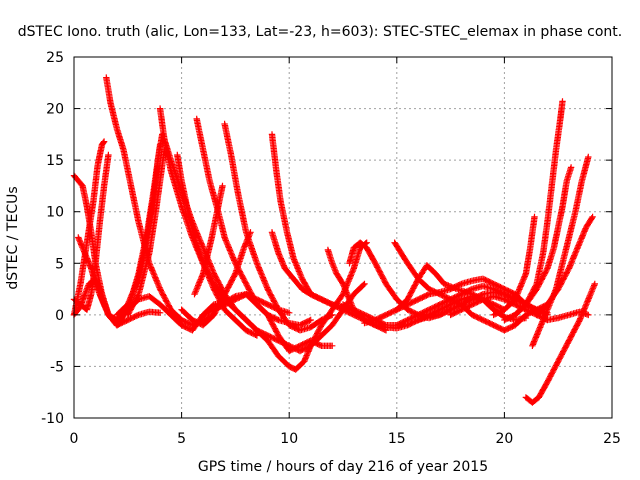 This screenshot has height=480, width=640. What do you see at coordinates (55, 58) in the screenshot?
I see `y-tick-label: 25` at bounding box center [55, 58].